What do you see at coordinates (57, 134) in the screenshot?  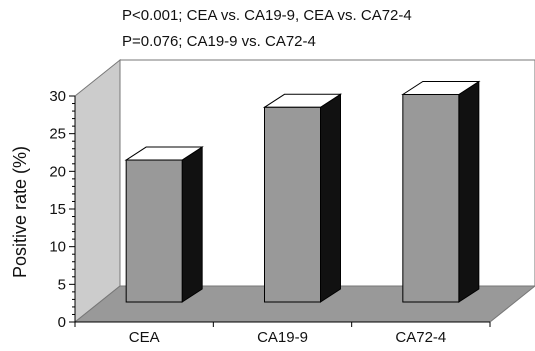 I see `y-tick-label: 25` at bounding box center [57, 134].